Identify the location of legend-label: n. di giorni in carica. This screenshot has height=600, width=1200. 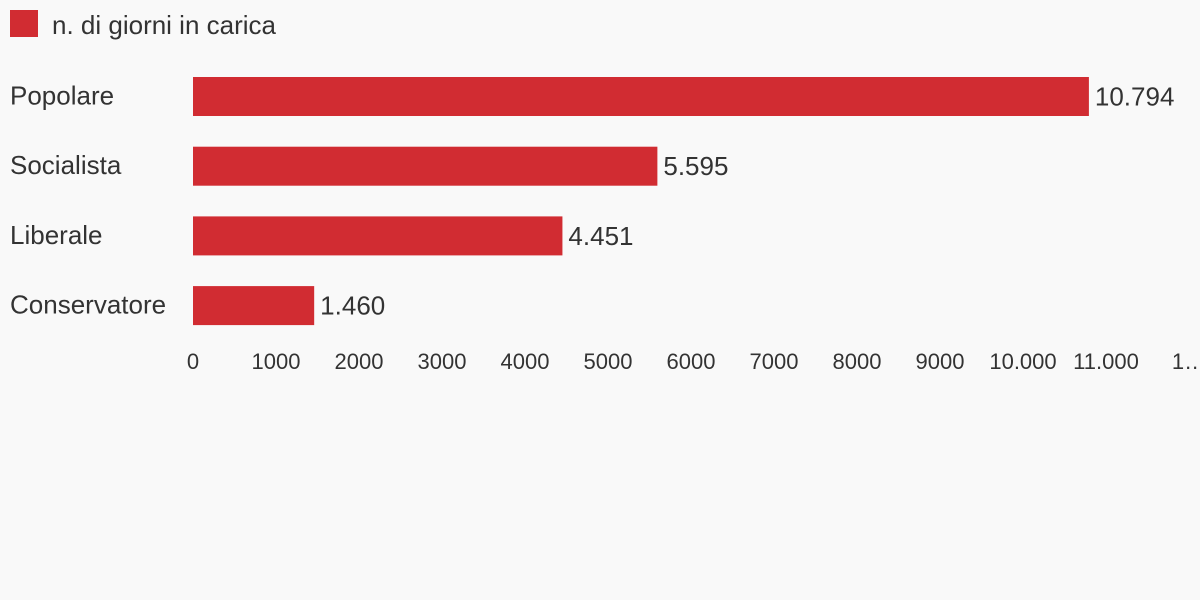
(164, 25).